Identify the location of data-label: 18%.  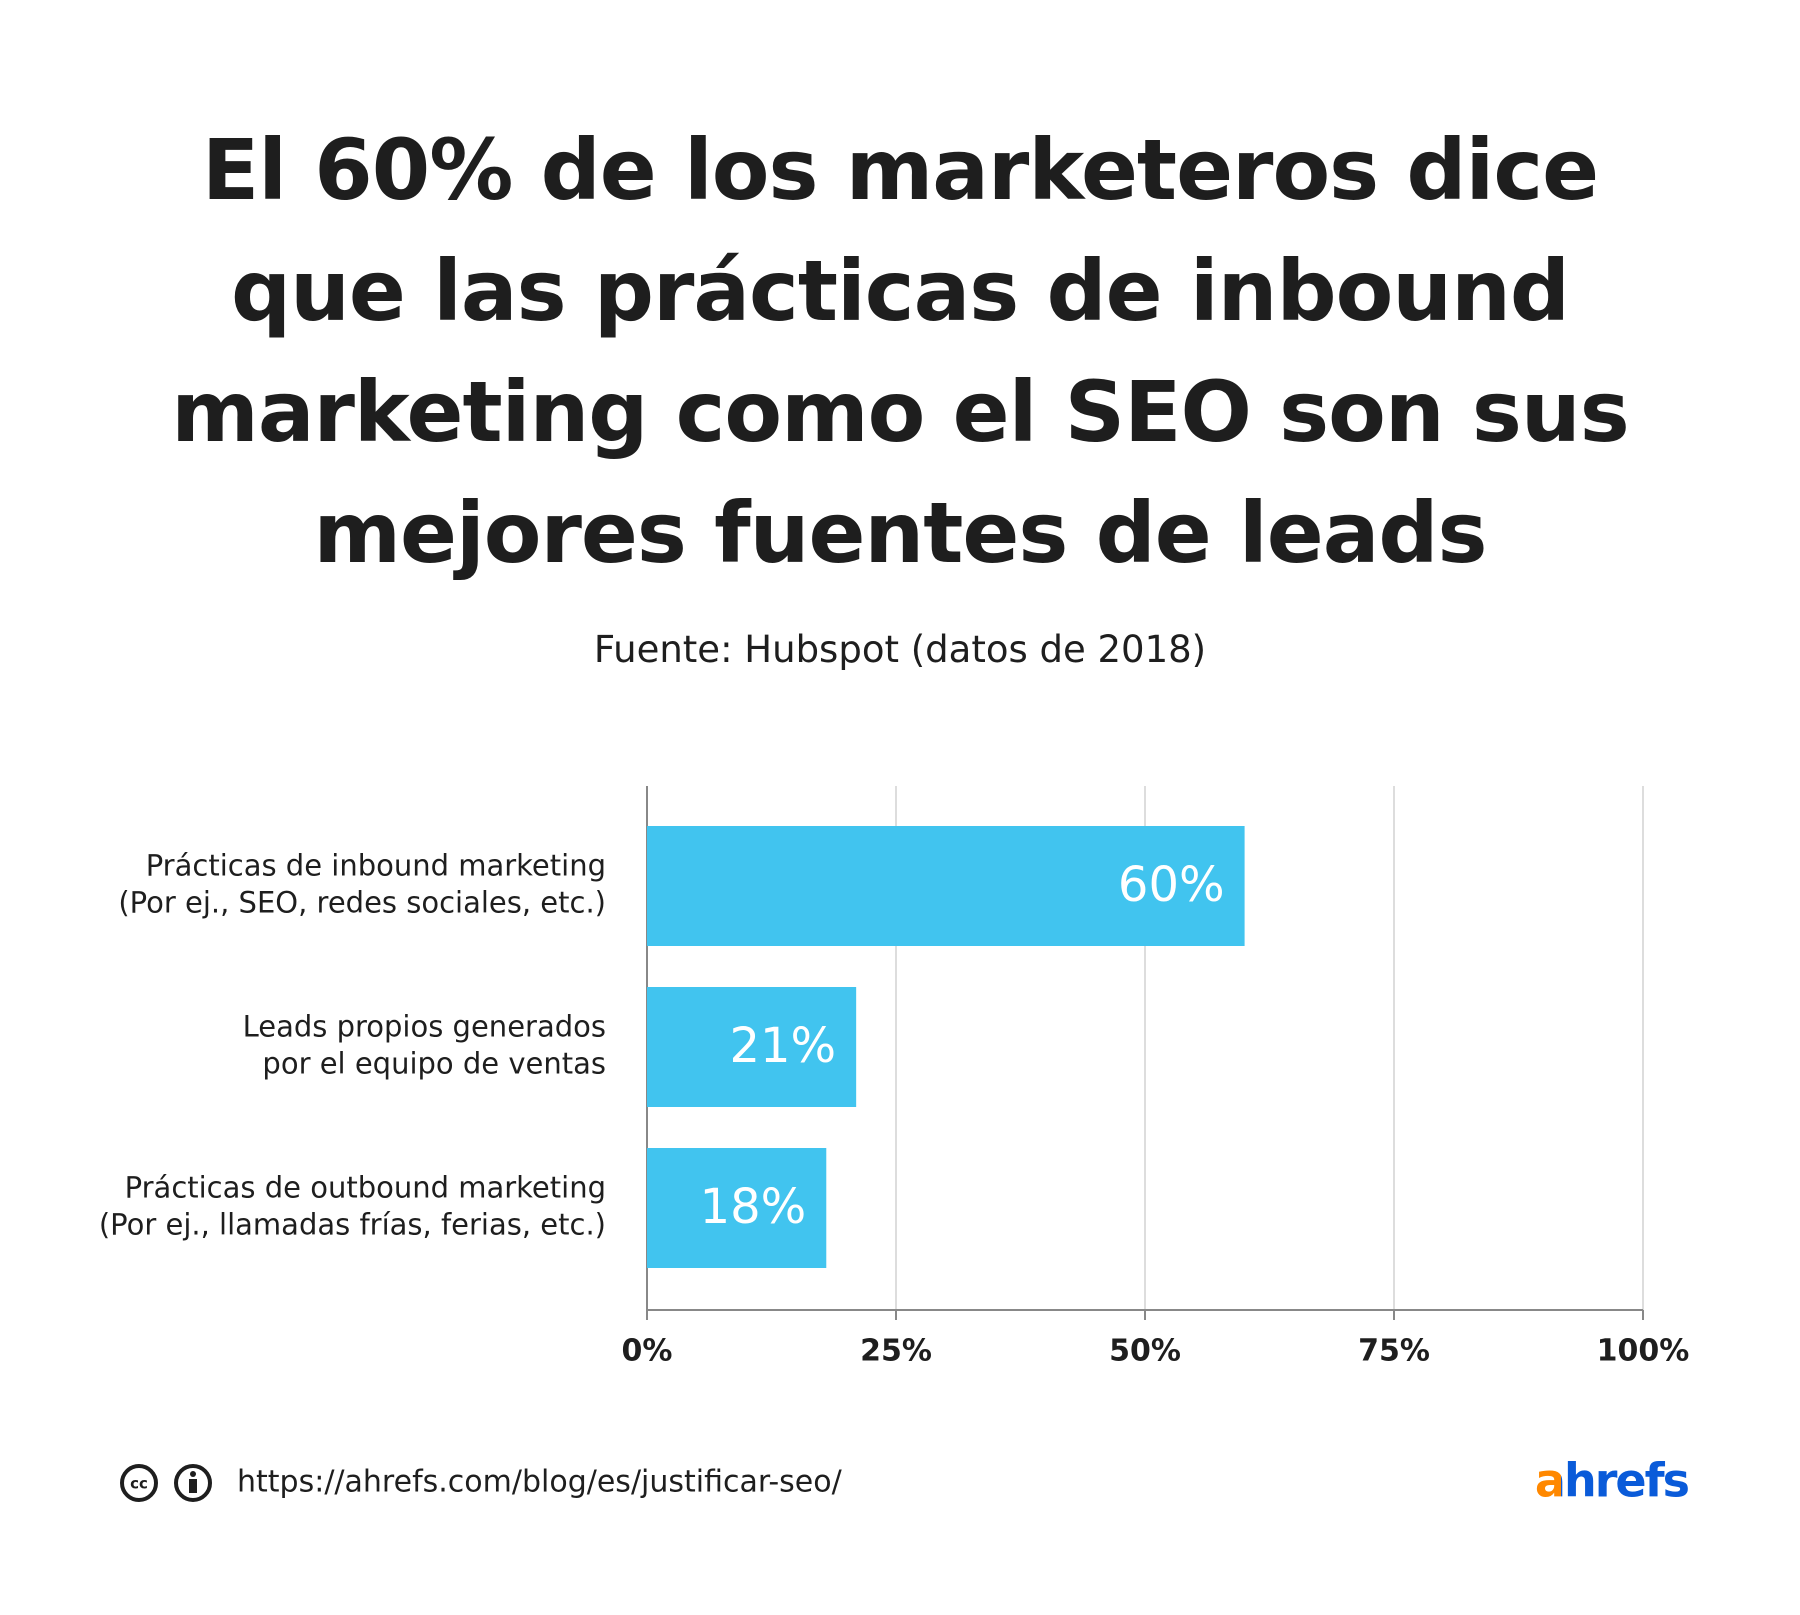
(753, 1207).